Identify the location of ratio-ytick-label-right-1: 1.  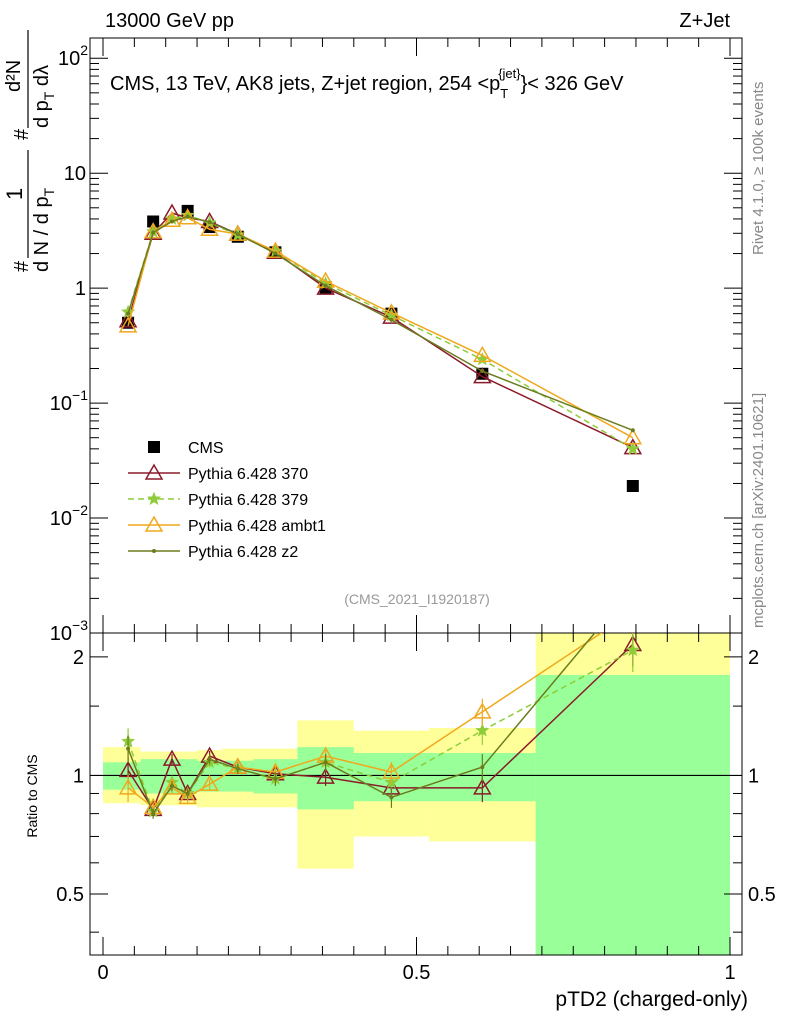
(753, 776).